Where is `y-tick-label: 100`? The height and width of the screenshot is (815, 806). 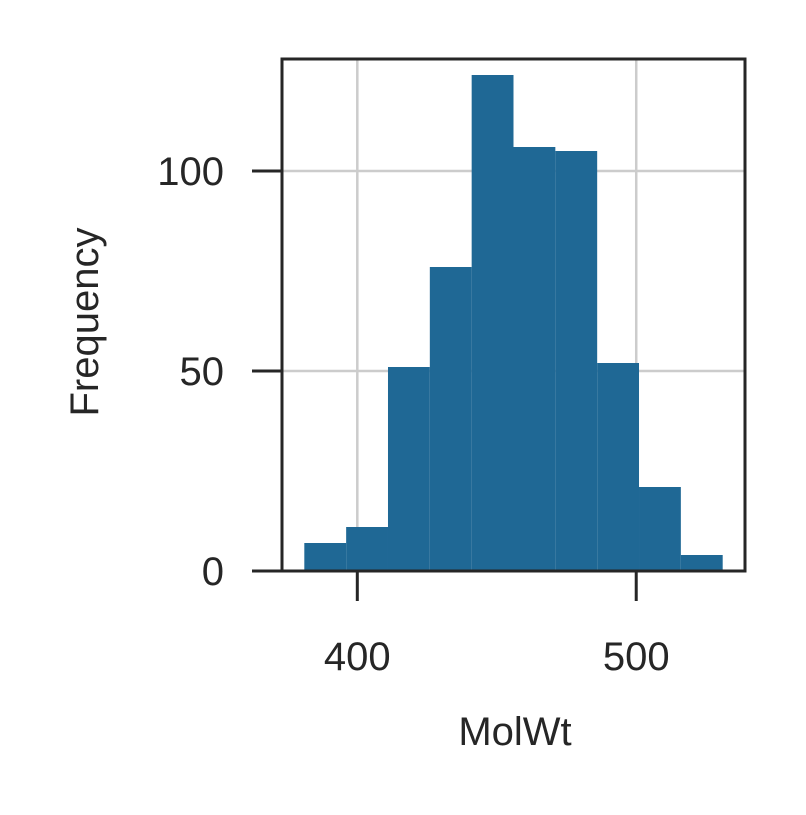 y-tick-label: 100 is located at coordinates (190, 172).